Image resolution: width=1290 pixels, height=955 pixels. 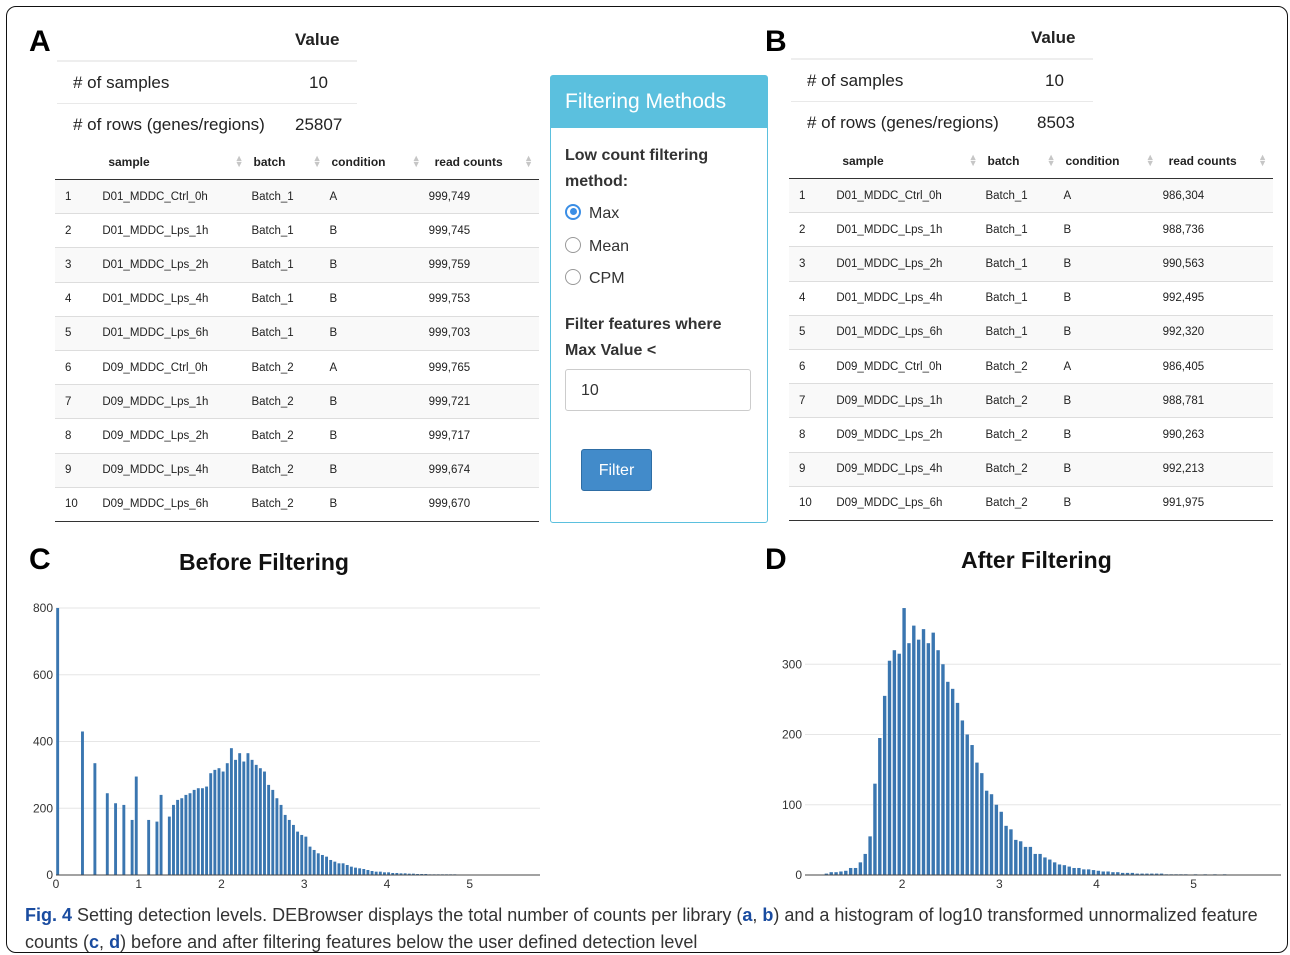 What do you see at coordinates (1096, 884) in the screenshot?
I see `x-tick-label: 4` at bounding box center [1096, 884].